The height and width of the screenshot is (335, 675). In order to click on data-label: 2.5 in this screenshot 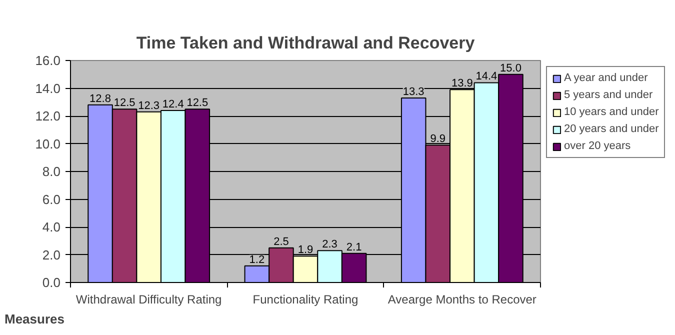, I will do `click(281, 242)`.